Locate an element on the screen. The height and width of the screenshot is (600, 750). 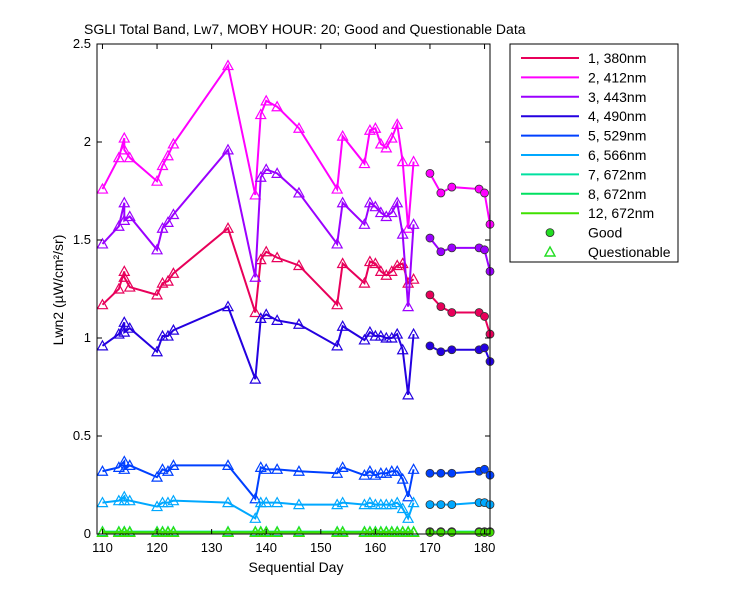
legend-box is located at coordinates (594, 153).